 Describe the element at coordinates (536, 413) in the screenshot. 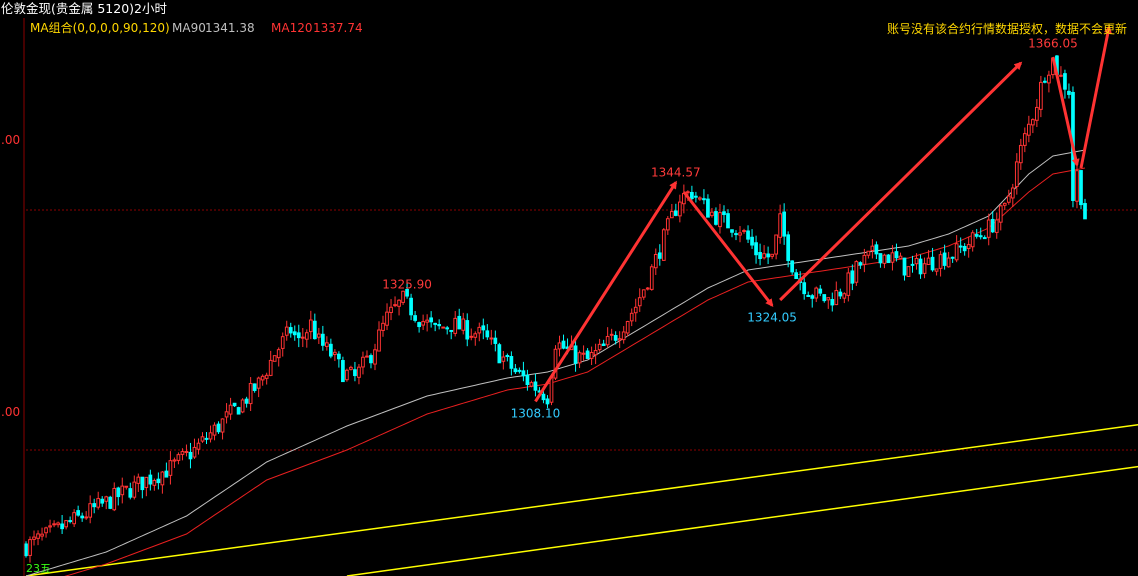

I see `price-label-low: 1308.10` at that location.